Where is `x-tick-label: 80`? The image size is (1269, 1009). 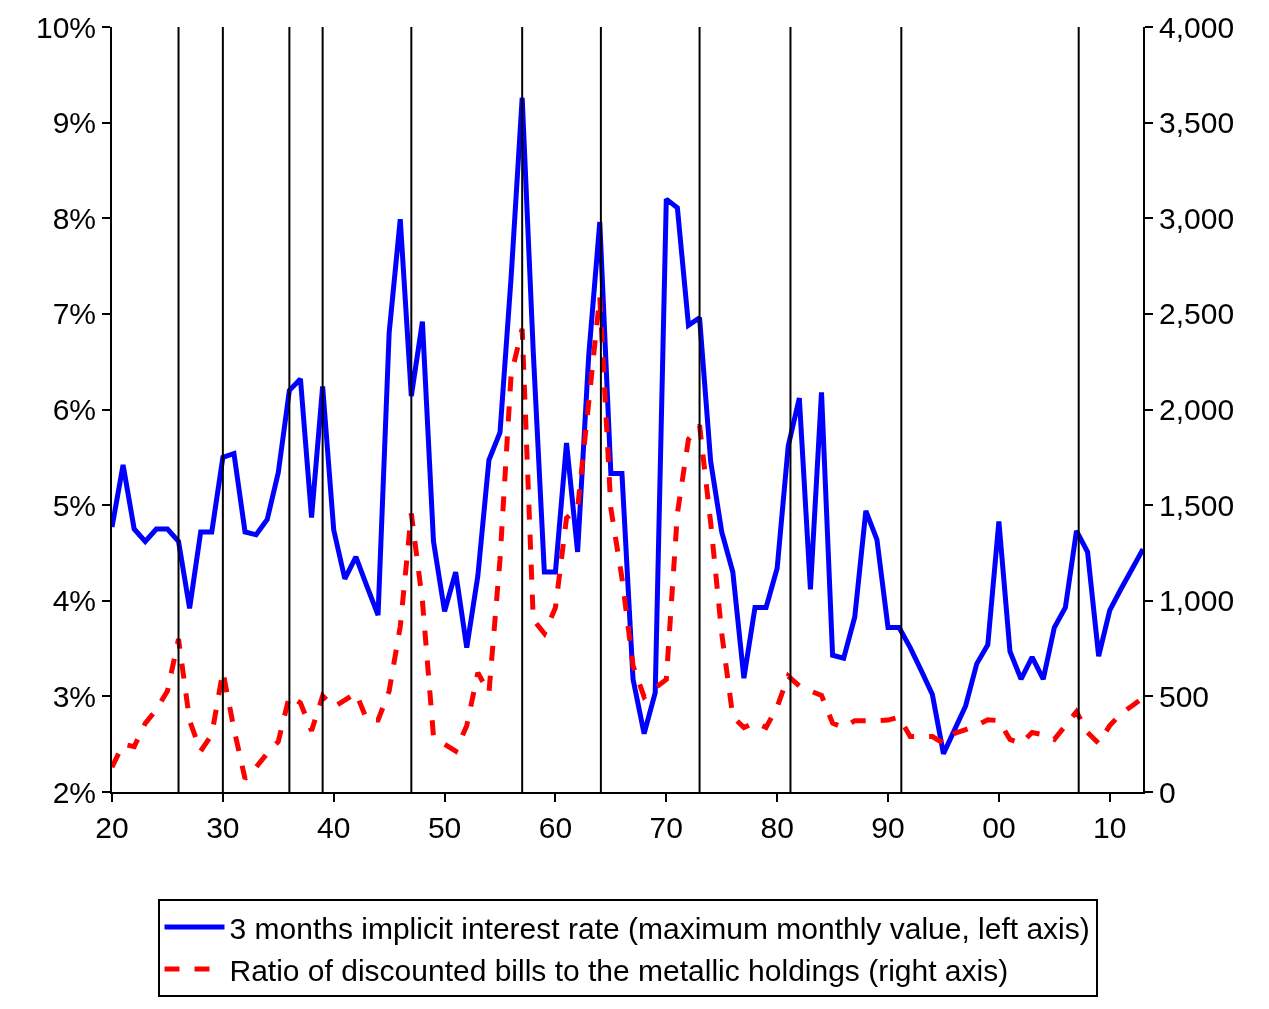 x-tick-label: 80 is located at coordinates (777, 827).